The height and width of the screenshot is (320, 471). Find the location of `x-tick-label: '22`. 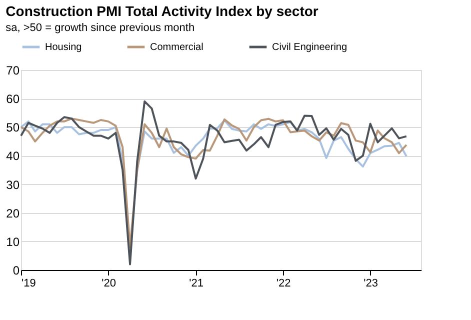

x-tick-label: '22 is located at coordinates (283, 284).